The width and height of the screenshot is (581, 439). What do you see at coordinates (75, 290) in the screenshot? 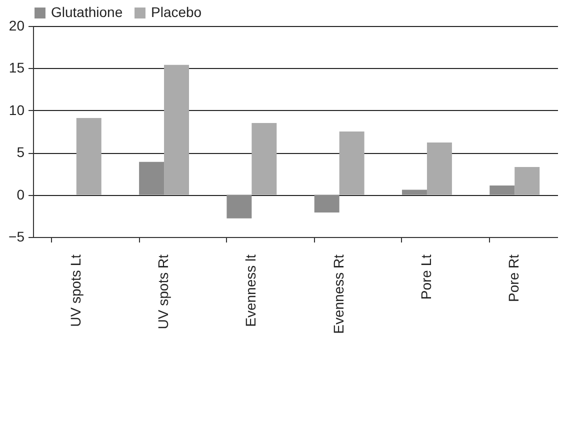
I see `x-tick-label: UV spots Lt` at bounding box center [75, 290].